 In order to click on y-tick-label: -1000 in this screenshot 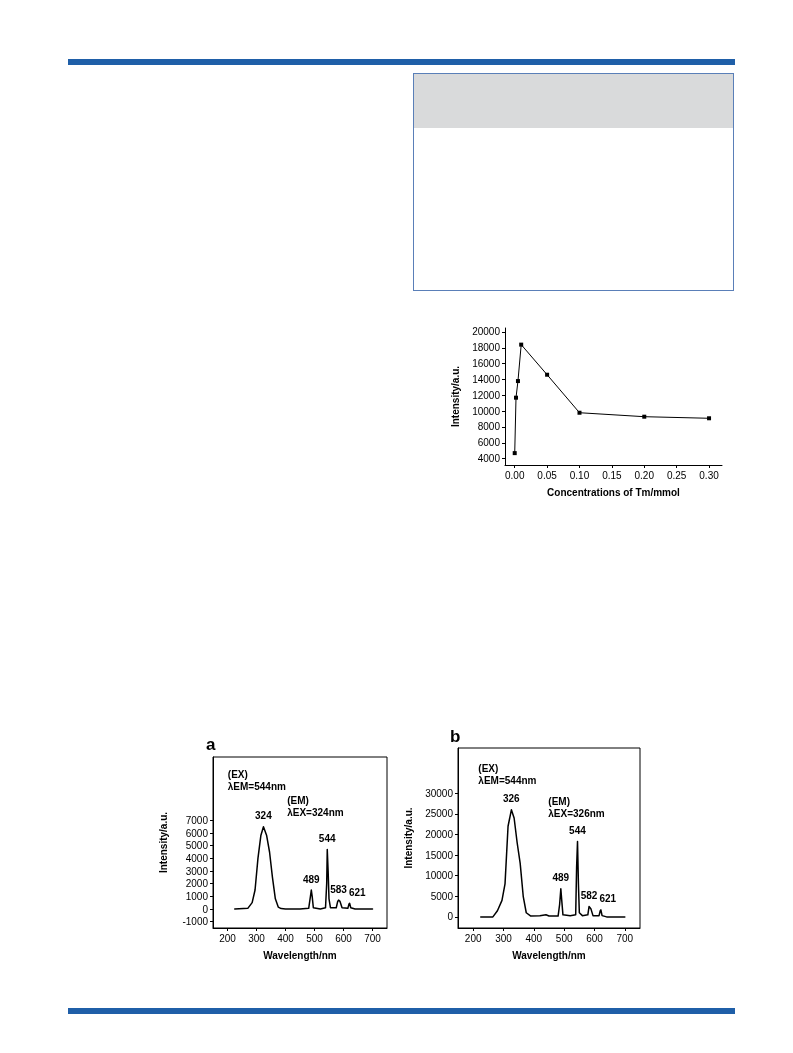, I will do `click(195, 922)`.